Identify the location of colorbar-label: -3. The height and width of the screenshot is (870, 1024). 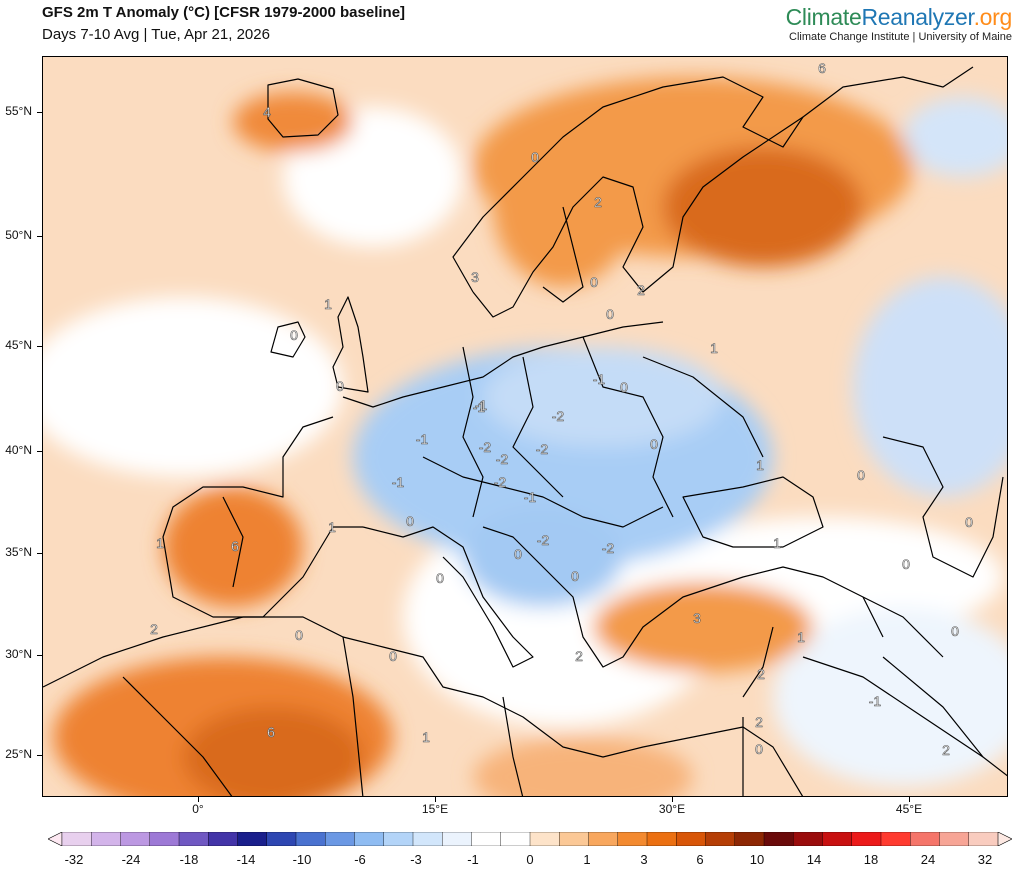
(416, 859).